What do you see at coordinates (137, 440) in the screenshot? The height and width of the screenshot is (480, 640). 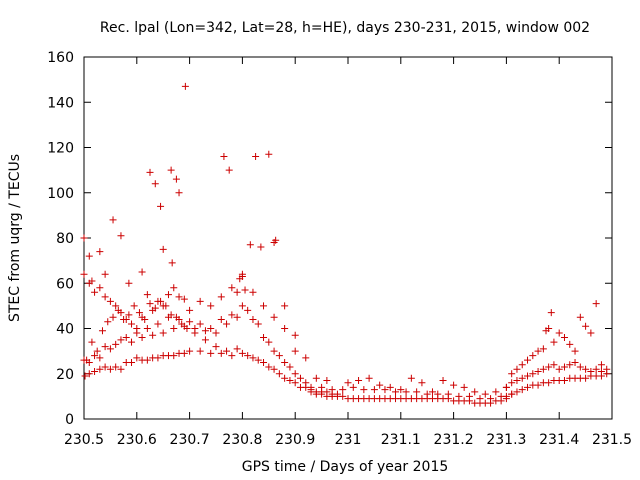 I see `x-tick-label: 230.6` at bounding box center [137, 440].